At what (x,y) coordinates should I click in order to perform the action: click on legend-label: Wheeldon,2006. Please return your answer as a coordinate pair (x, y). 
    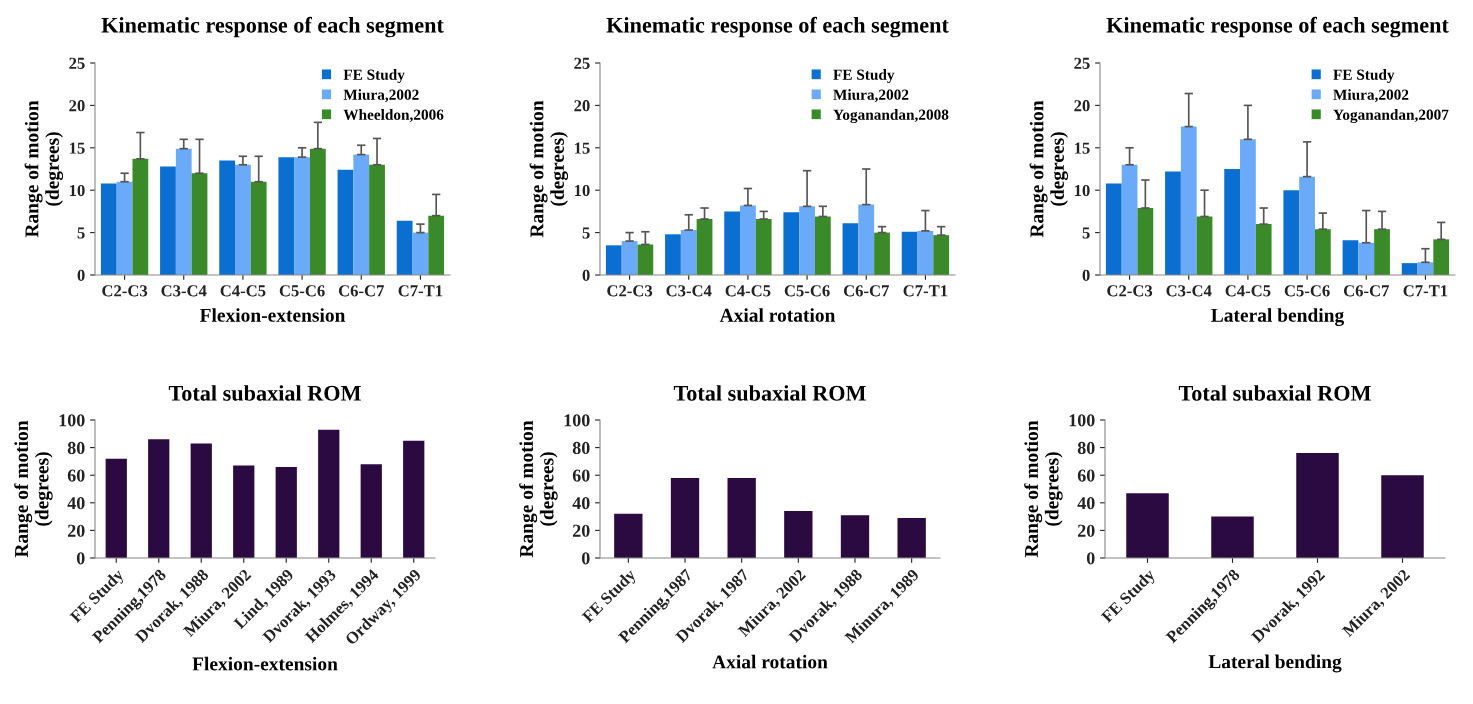
    Looking at the image, I should click on (393, 116).